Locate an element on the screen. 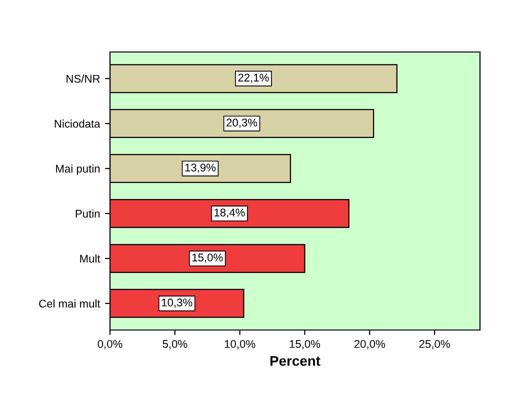 The height and width of the screenshot is (415, 532). data-label: 10,3% is located at coordinates (177, 303).